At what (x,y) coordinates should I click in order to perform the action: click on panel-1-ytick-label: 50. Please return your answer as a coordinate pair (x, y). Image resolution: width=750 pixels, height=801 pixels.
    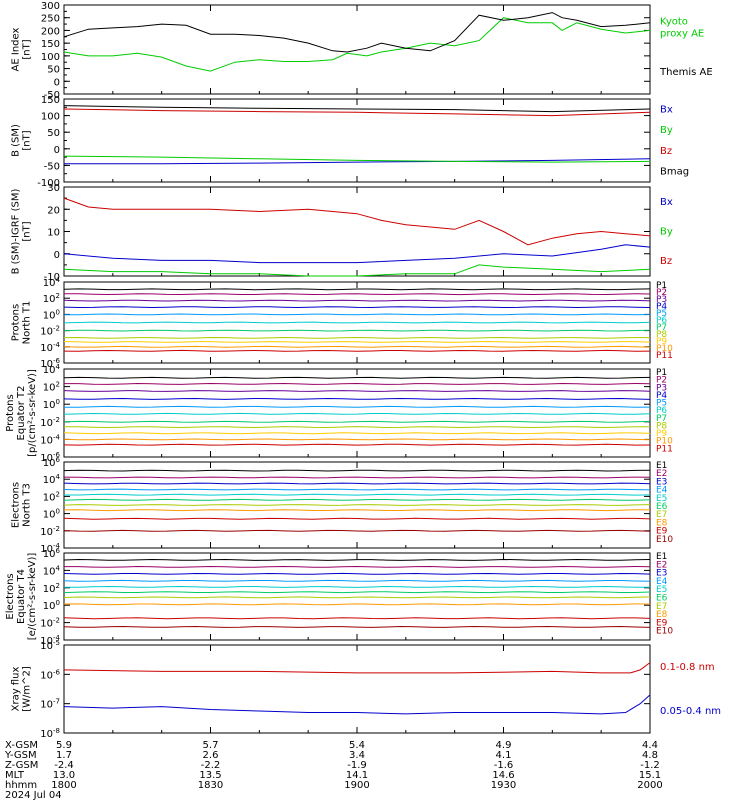
    Looking at the image, I should click on (53, 70).